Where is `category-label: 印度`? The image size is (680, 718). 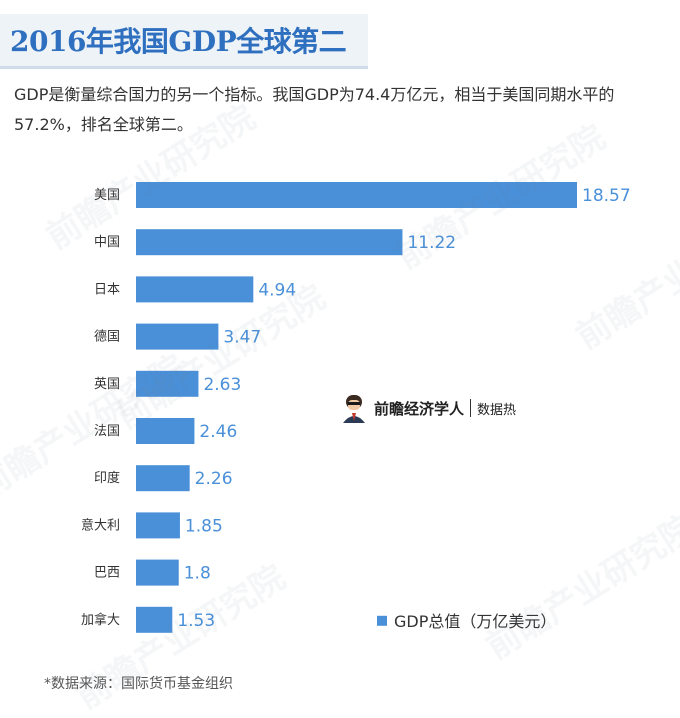 category-label: 印度 is located at coordinates (107, 478).